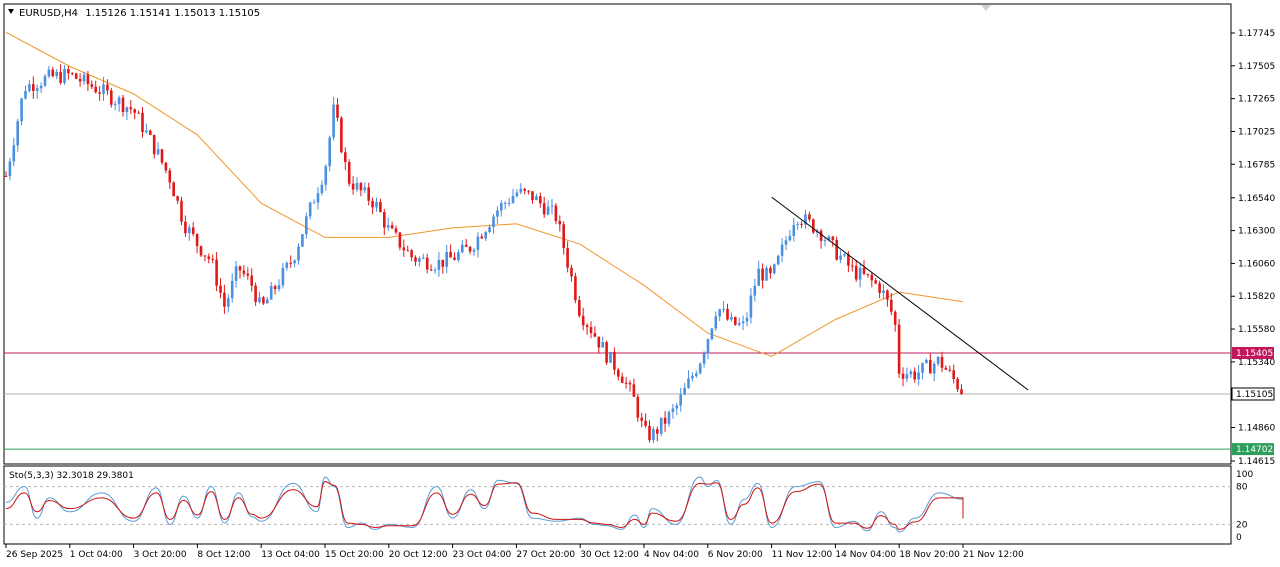  Describe the element at coordinates (900, 293) in the screenshot. I see `downtrend-line` at that location.